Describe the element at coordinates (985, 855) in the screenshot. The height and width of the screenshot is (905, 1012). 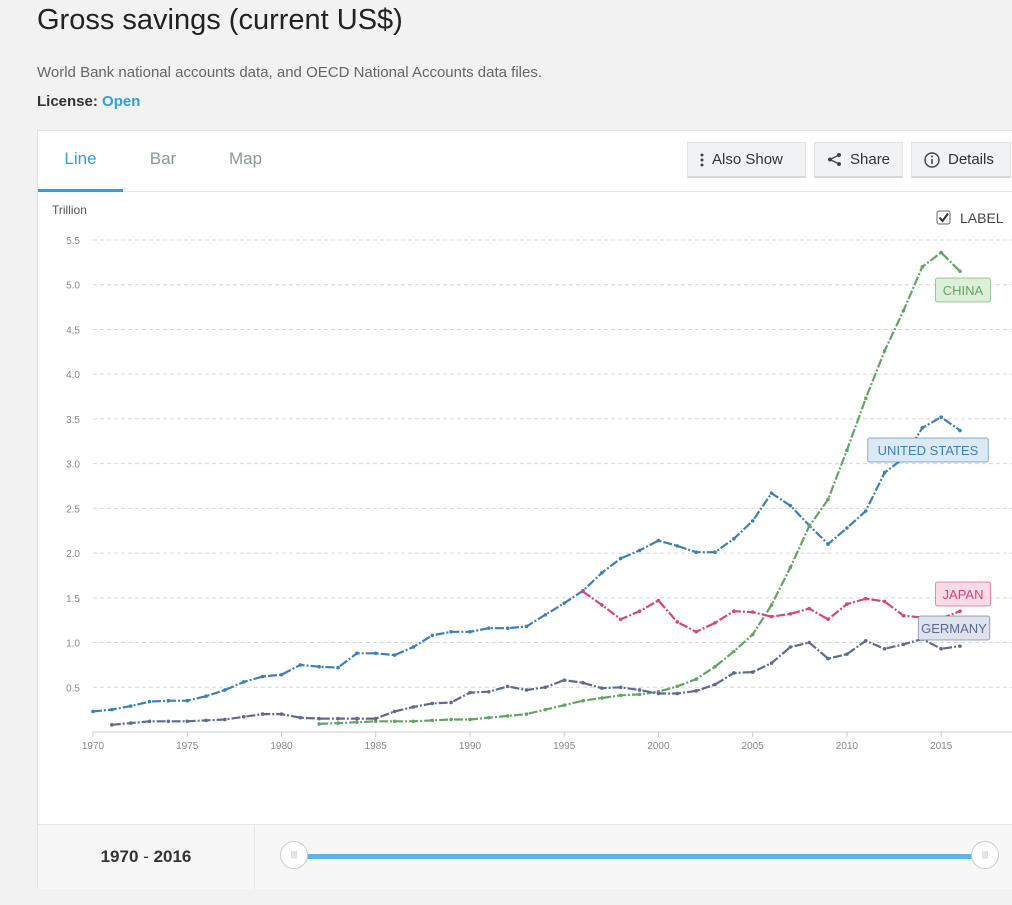
I see `range-slider-end-handle: |||` at that location.